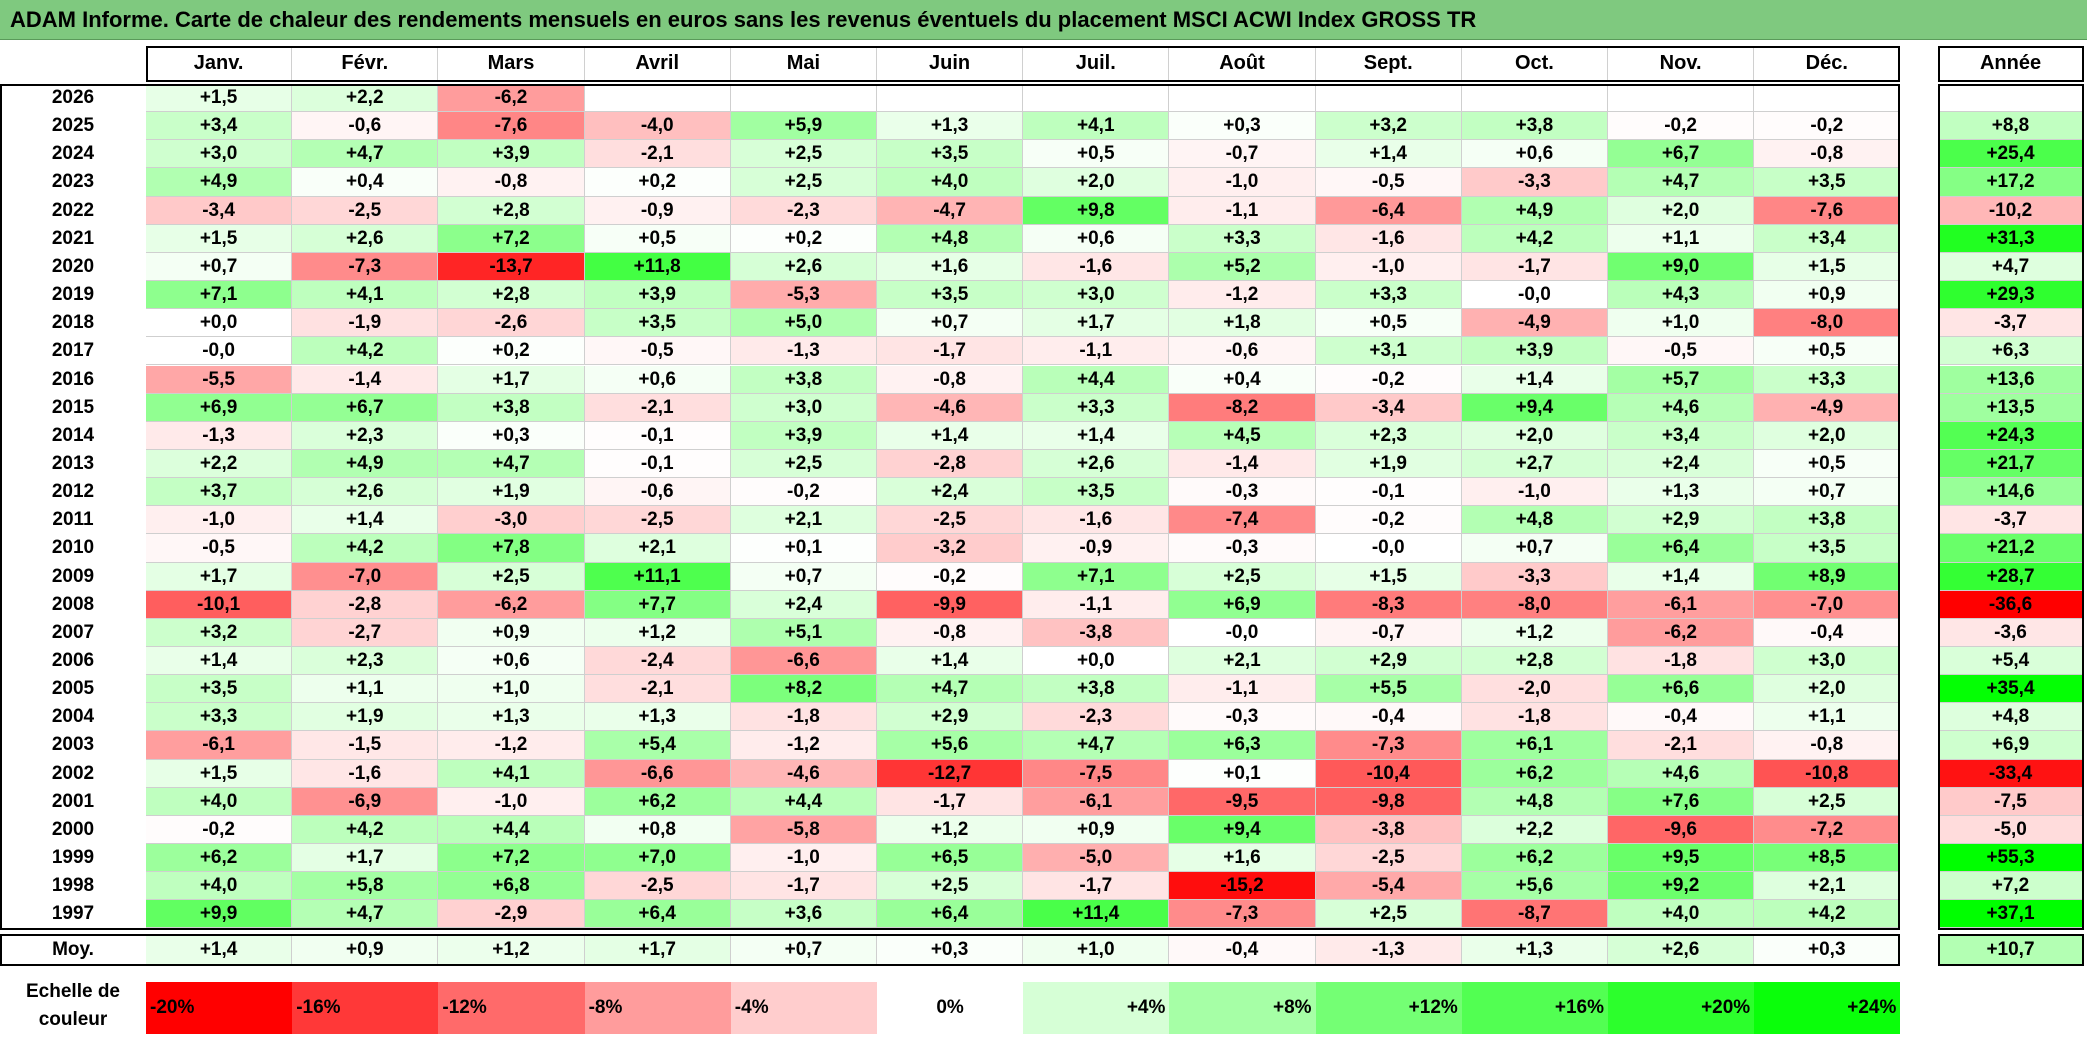 The height and width of the screenshot is (1037, 2087). I want to click on annual-cell: +28,7, so click(2011, 576).